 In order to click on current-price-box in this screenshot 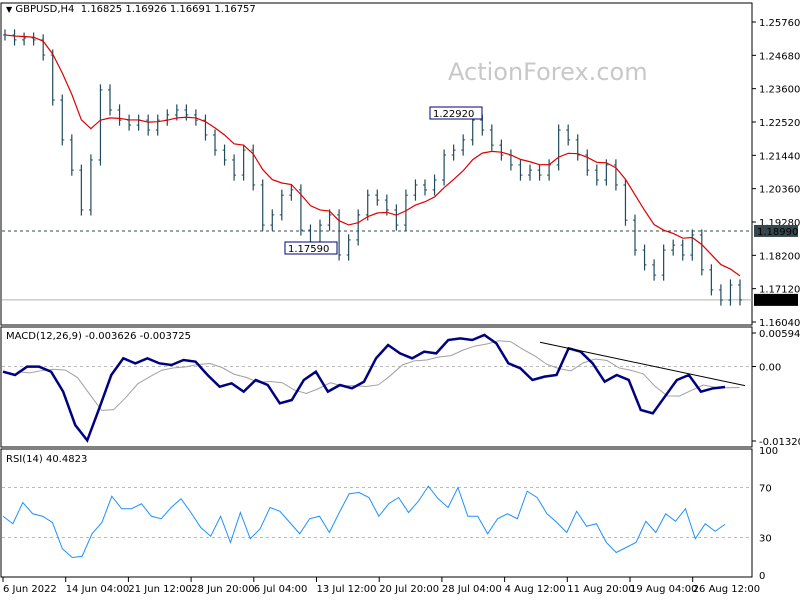, I will do `click(776, 299)`.